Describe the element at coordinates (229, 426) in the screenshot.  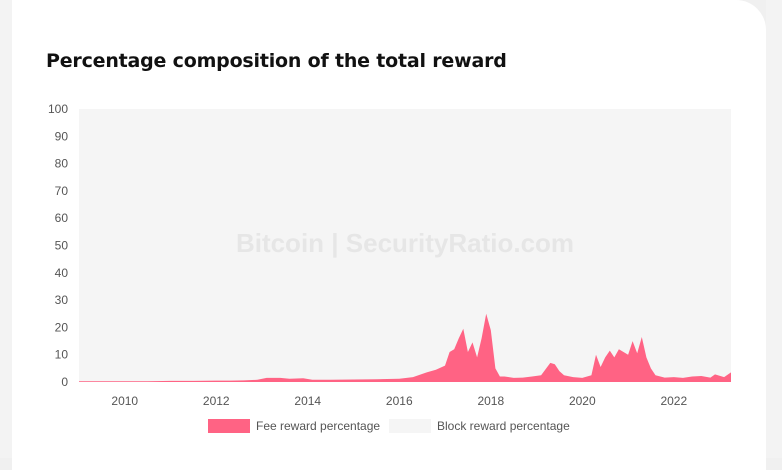
I see `legend-swatch-fee` at that location.